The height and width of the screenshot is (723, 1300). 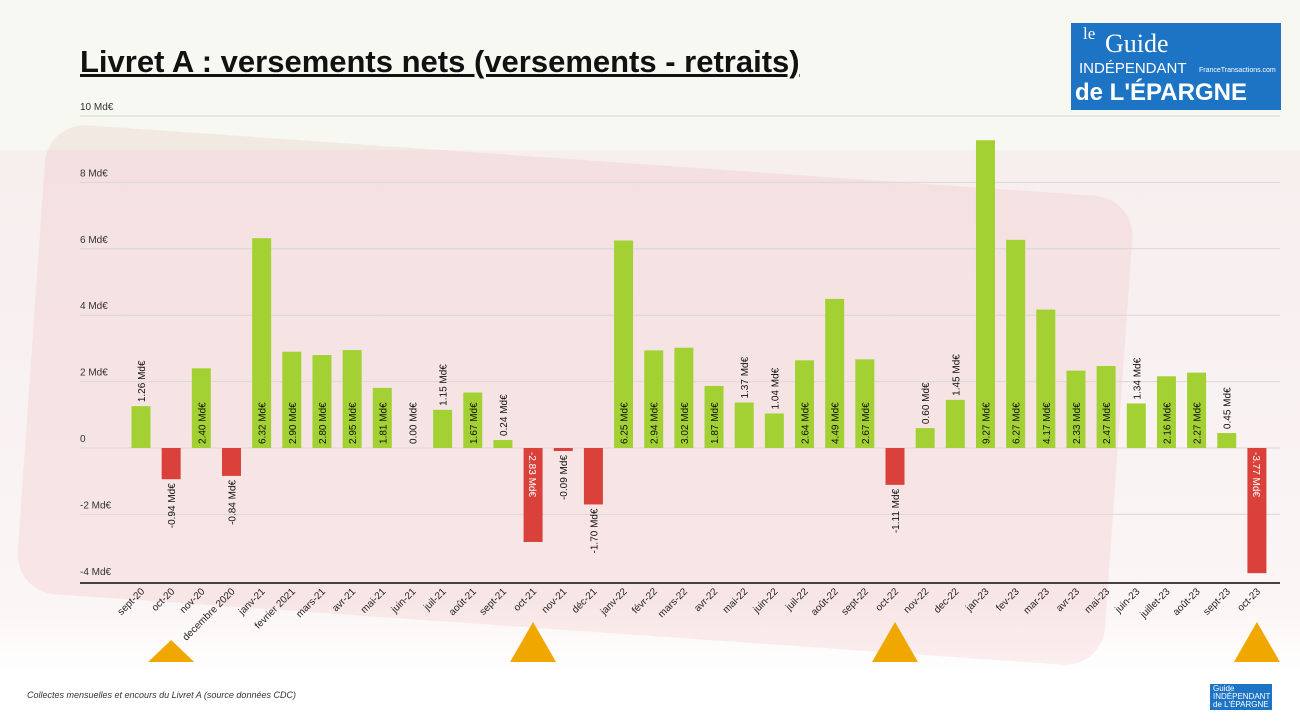 What do you see at coordinates (1241, 697) in the screenshot?
I see `small-logo: Guide INDÉPENDANT de L'ÉPARGNE` at bounding box center [1241, 697].